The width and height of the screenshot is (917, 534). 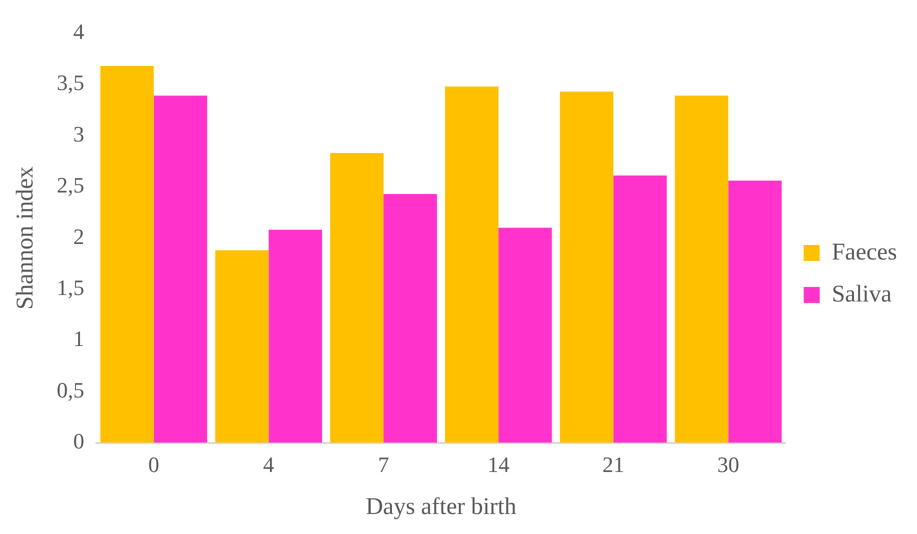 I want to click on y-tick-label: 3,5, so click(x=70, y=83).